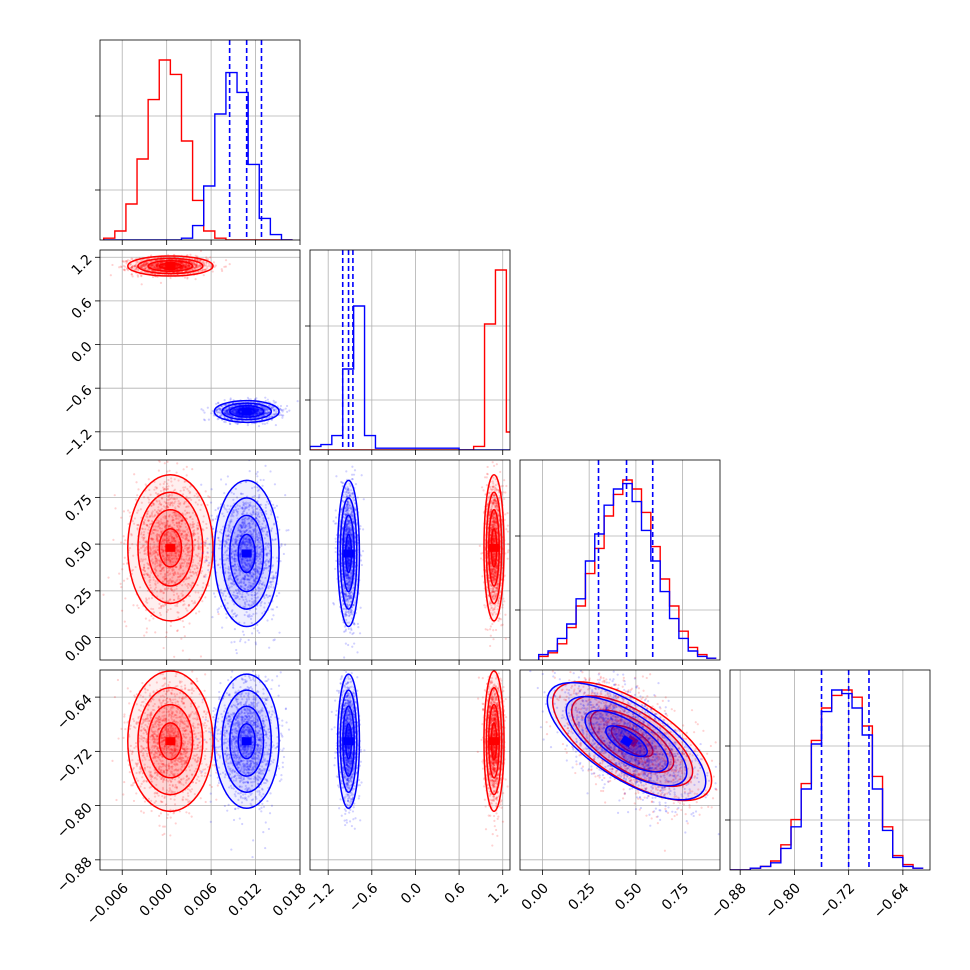  What do you see at coordinates (200, 140) in the screenshot?
I see `grid-lines` at bounding box center [200, 140].